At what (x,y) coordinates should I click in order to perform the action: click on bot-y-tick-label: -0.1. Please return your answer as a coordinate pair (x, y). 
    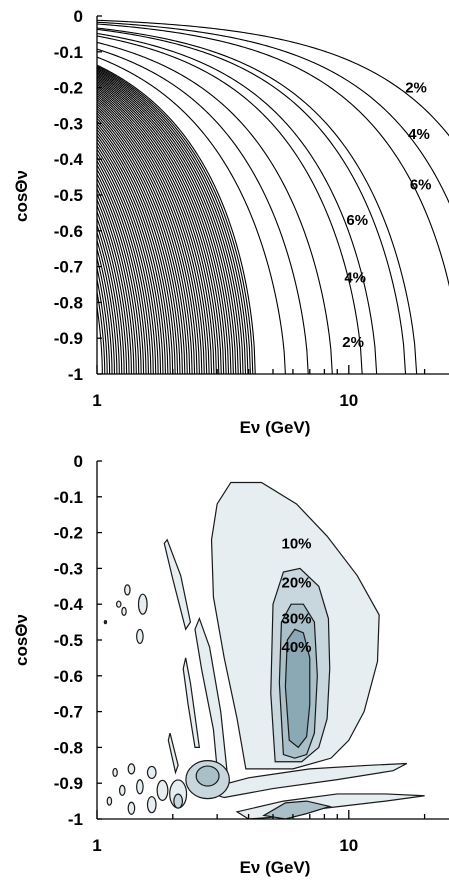
    Looking at the image, I should click on (68, 497).